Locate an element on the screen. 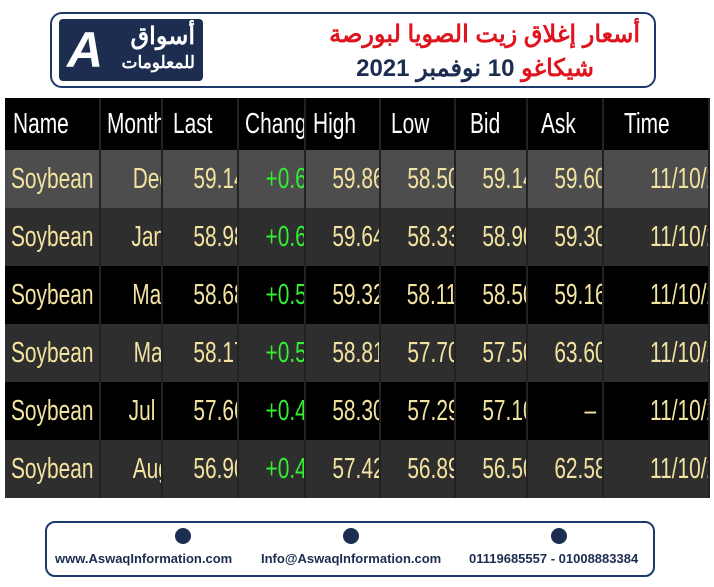 The width and height of the screenshot is (714, 587). cell-text: 63.60 is located at coordinates (578, 352).